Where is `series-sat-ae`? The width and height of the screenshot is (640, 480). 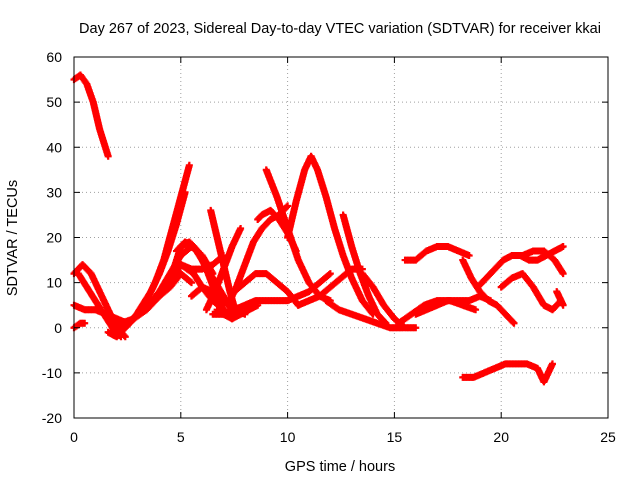 series-sat-ae is located at coordinates (507, 373).